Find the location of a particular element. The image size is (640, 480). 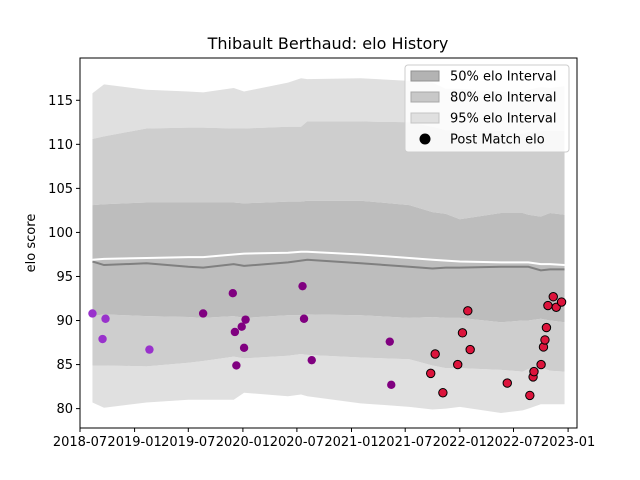

legend-label: 95% elo Interval is located at coordinates (503, 119).